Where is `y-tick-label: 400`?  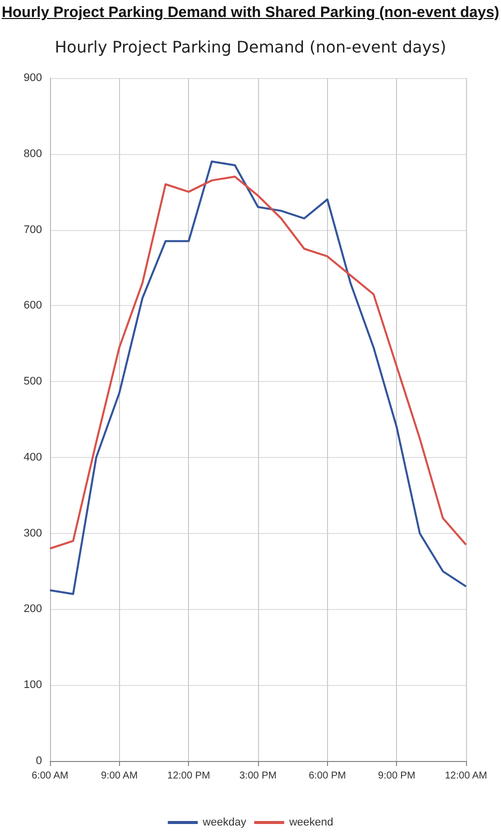
y-tick-label: 400 is located at coordinates (33, 457).